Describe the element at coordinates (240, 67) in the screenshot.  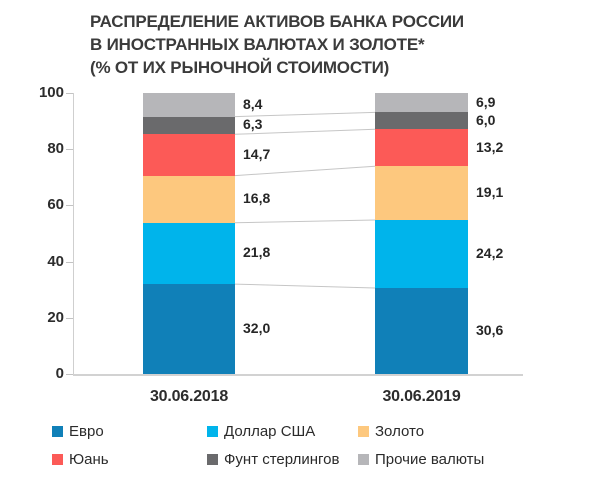
I see `chart-title-line-3: (% ОТ ИХ РЫНОЧНОЙ СТОИМОСТИ)` at that location.